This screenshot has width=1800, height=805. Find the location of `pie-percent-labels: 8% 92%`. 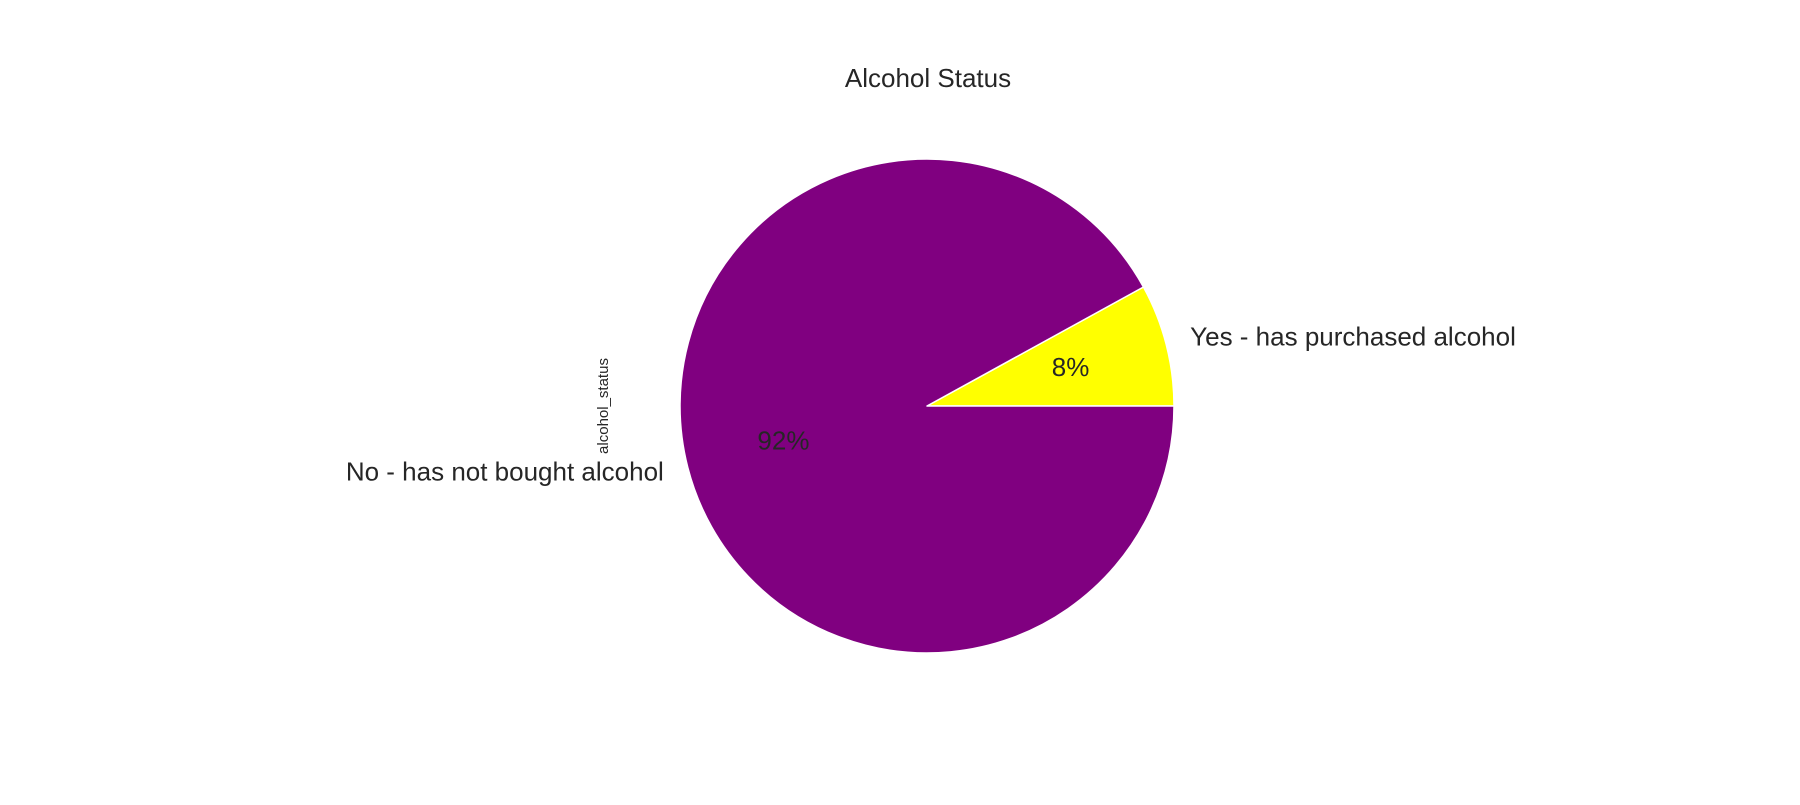

pie-percent-labels: 8% 92% is located at coordinates (923, 404).